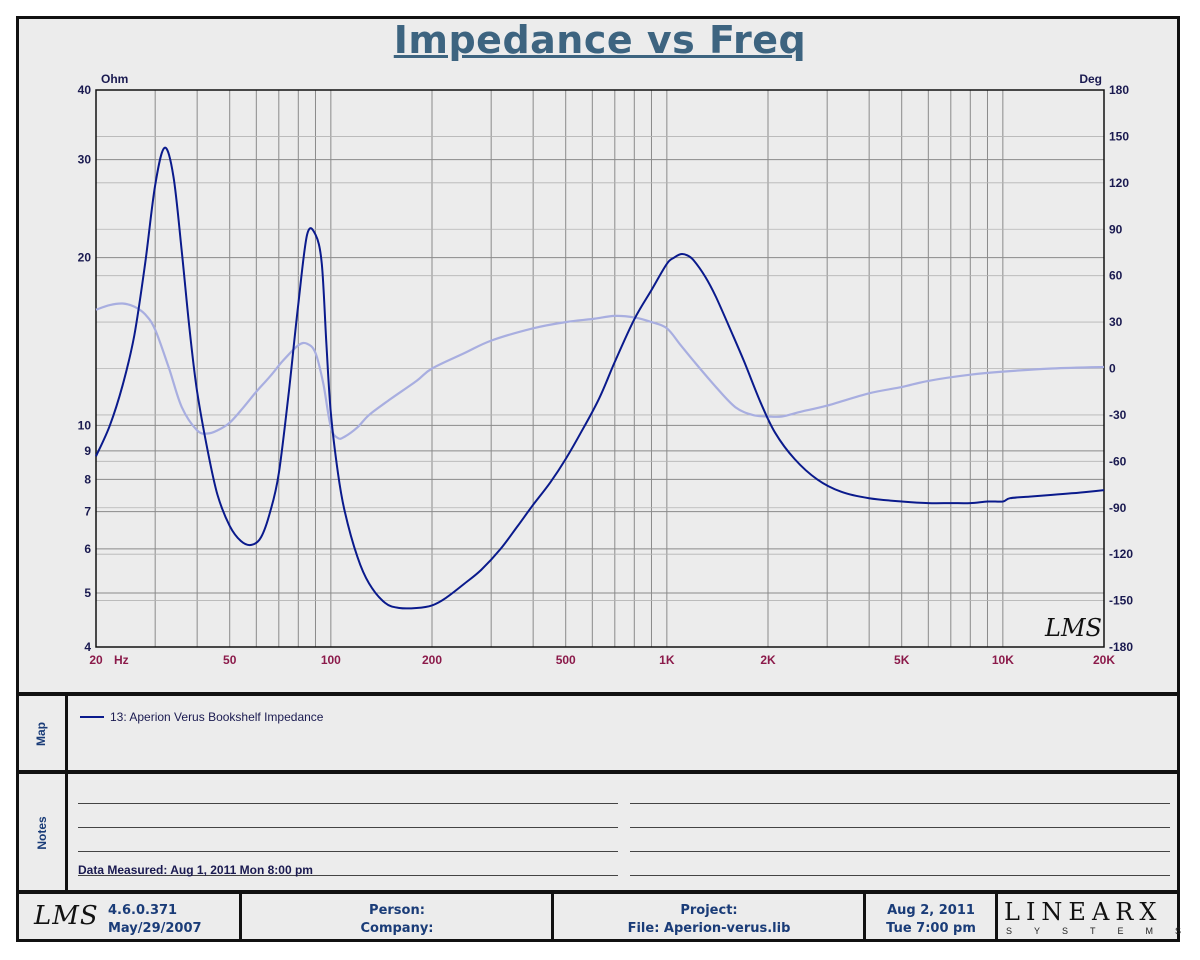 This screenshot has height=960, width=1200. What do you see at coordinates (1083, 912) in the screenshot?
I see `linearx-logo: LINEARX` at bounding box center [1083, 912].